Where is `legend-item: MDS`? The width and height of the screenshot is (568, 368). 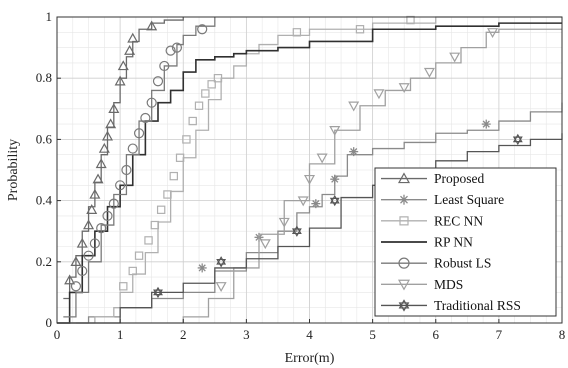
legend-item: MDS is located at coordinates (422, 284).